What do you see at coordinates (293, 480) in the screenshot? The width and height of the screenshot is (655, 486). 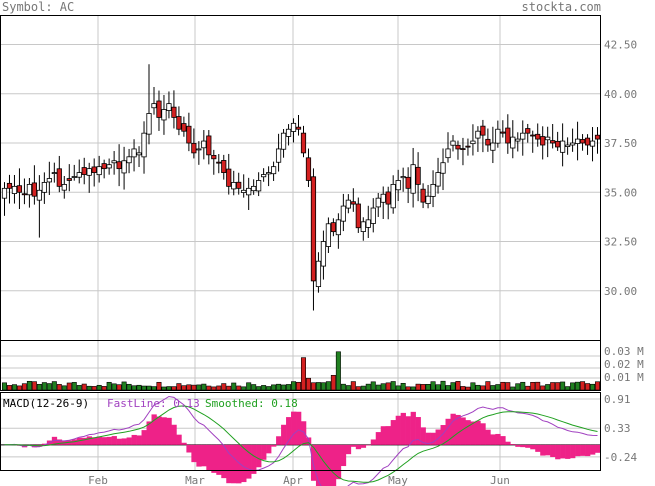 I see `month-label: Apr` at bounding box center [293, 480].